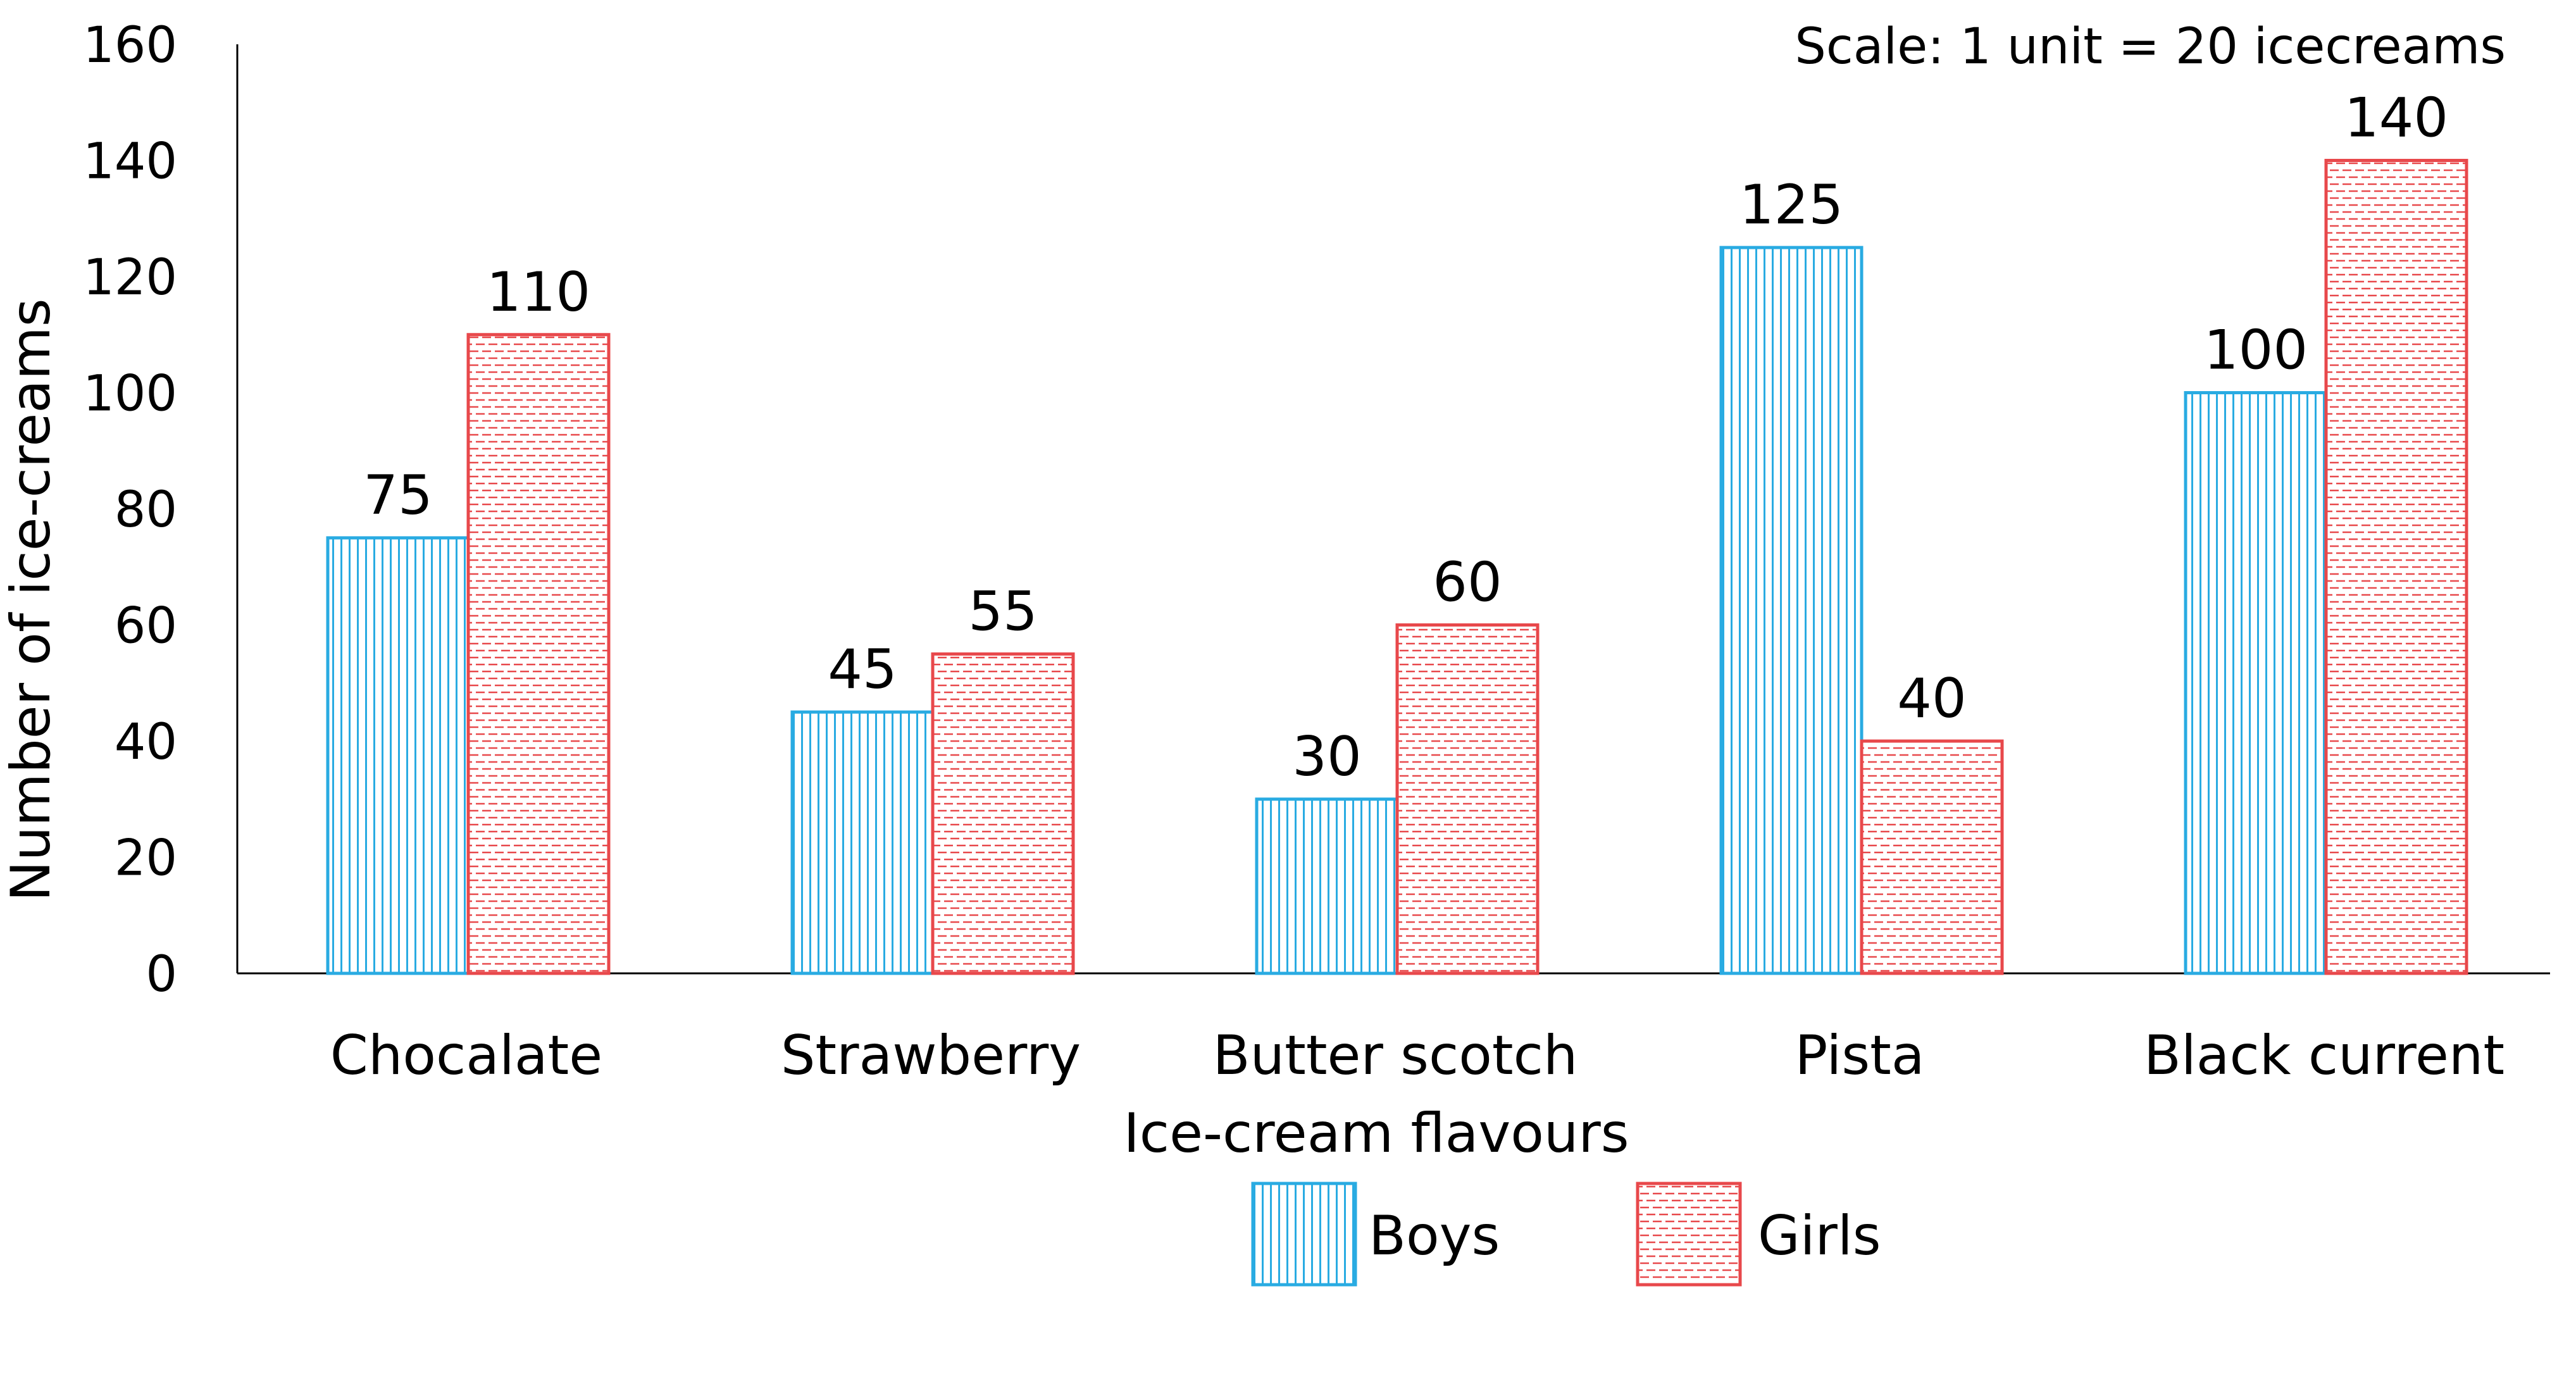 Image resolution: width=2576 pixels, height=1398 pixels. What do you see at coordinates (1326, 757) in the screenshot?
I see `data-label-boys-2: 30` at bounding box center [1326, 757].